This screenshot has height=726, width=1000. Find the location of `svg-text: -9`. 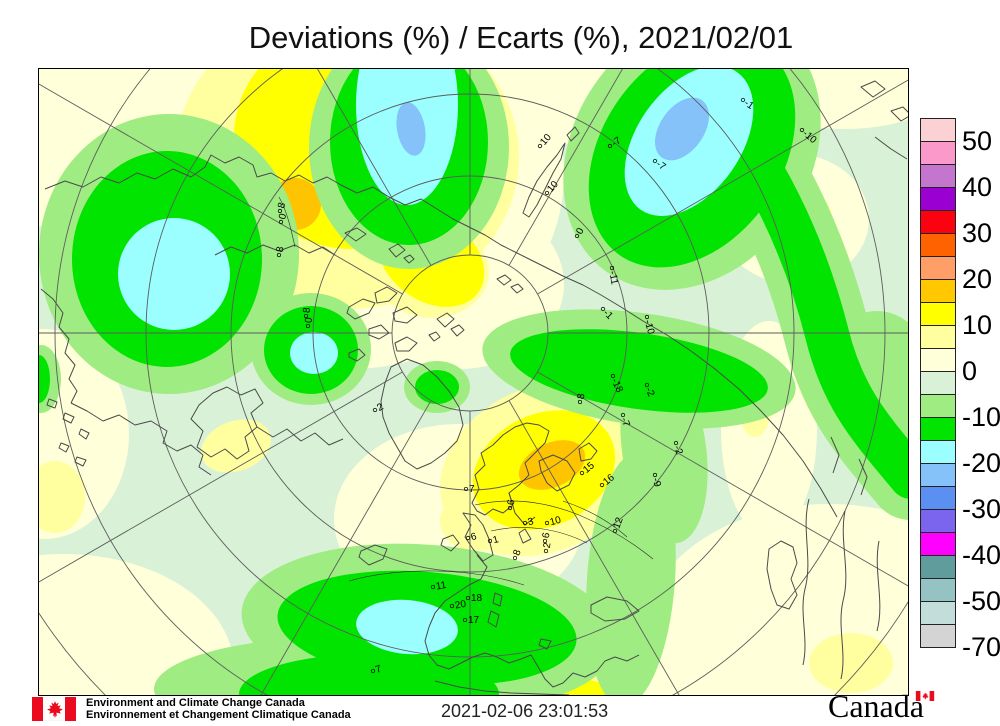

svg-text: -9 is located at coordinates (656, 483).